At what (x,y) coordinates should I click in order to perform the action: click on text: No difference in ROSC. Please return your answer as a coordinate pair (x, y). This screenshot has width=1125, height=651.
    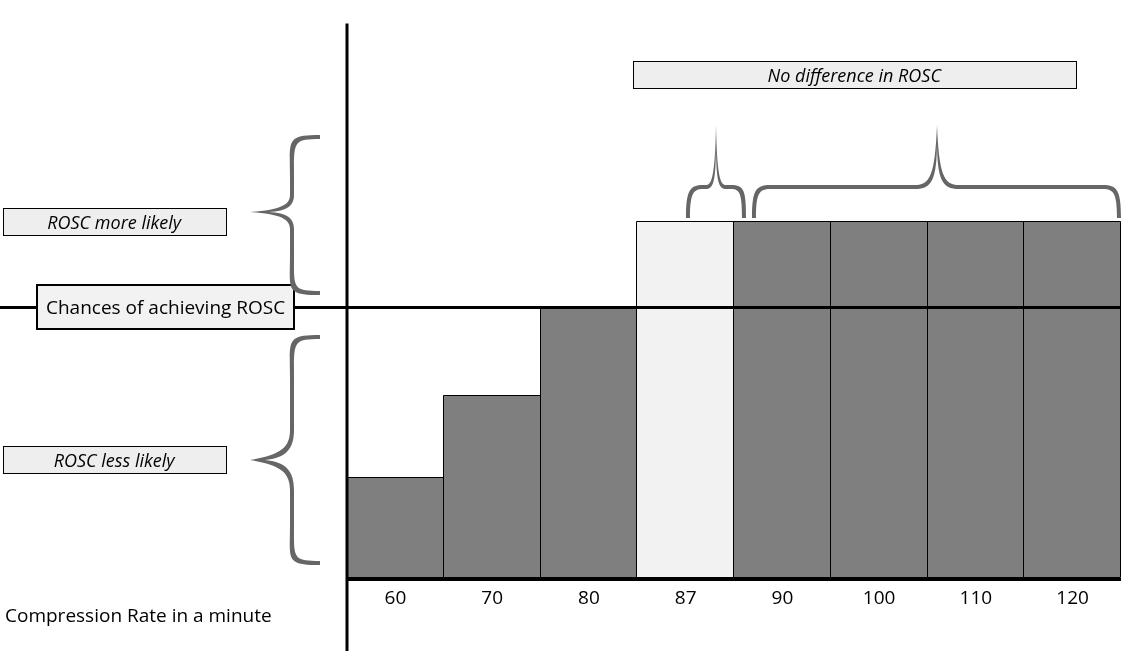
    Looking at the image, I should click on (855, 75).